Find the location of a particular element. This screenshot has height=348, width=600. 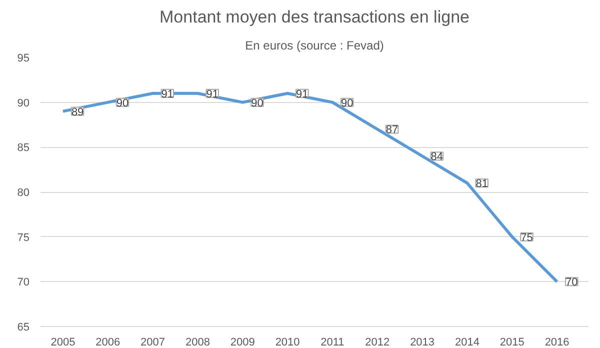

y-tick-label: 85 is located at coordinates (23, 148).